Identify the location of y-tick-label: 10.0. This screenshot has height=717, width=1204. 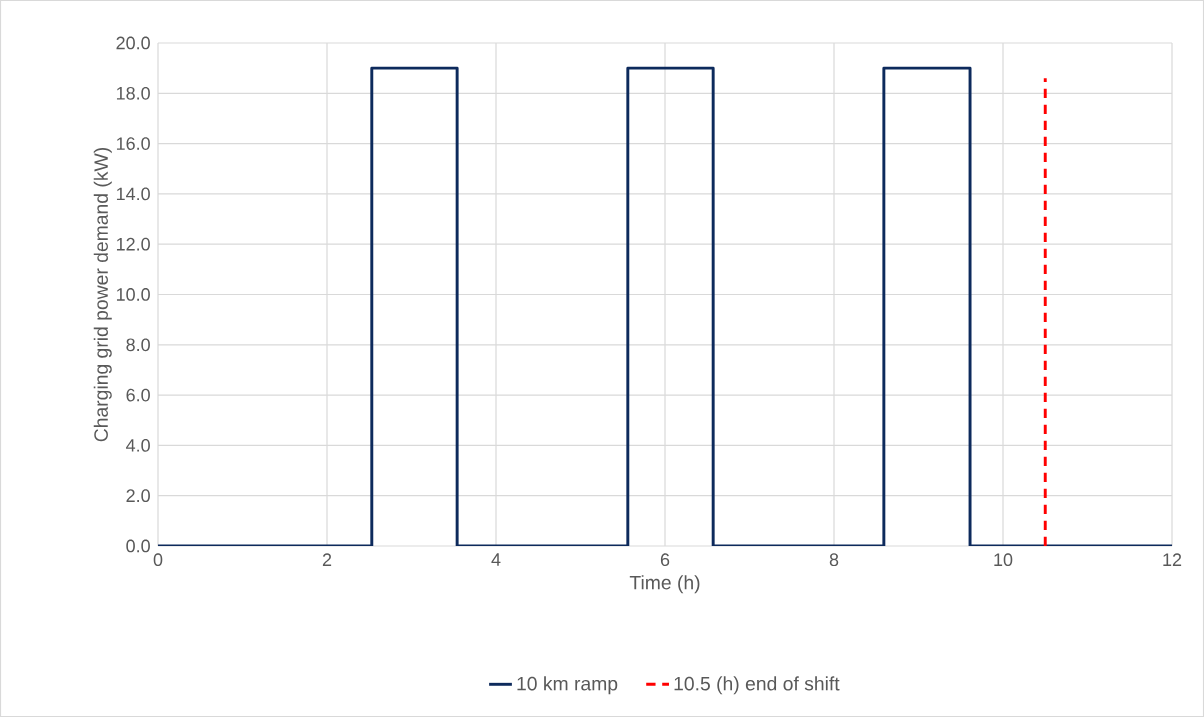
(133, 294).